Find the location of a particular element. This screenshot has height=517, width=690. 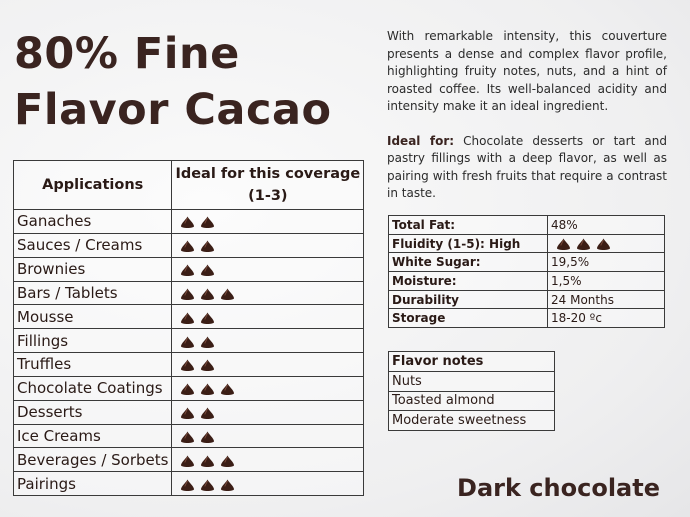

property-row: Moisture: 1,5% is located at coordinates (526, 281).